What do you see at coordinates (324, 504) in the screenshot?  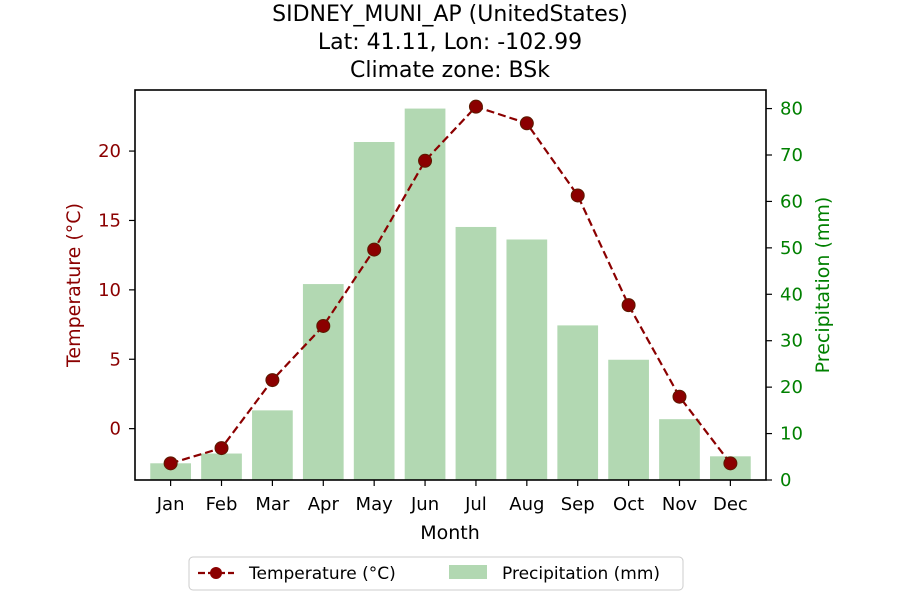 I see `x-tick-label: Apr` at bounding box center [324, 504].